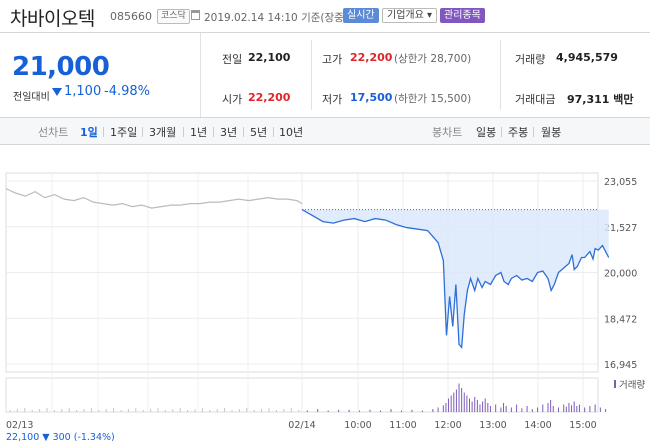 This screenshot has height=441, width=650. I want to click on market-badge: 코스닥, so click(173, 16).